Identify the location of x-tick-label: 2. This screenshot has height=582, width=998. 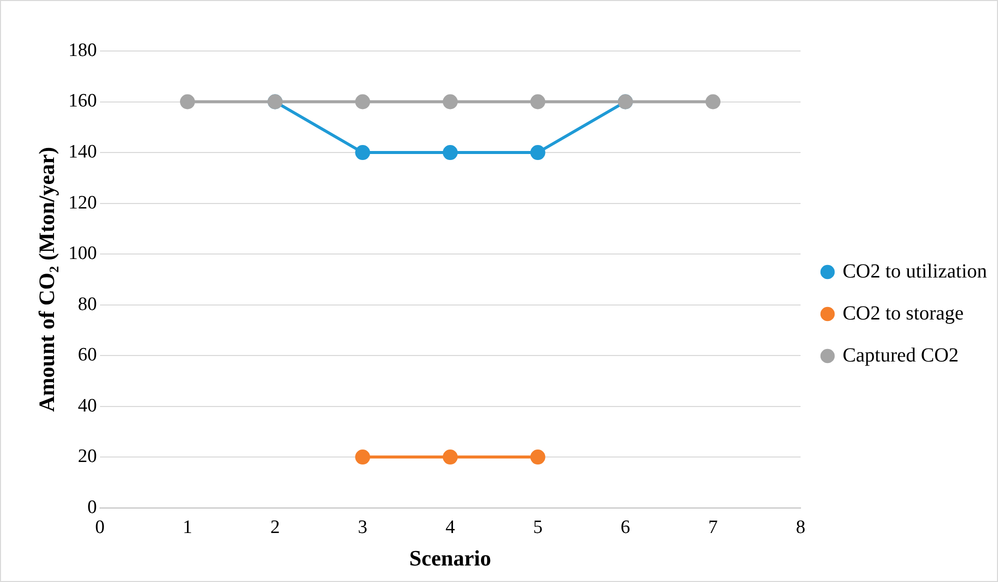
(275, 527).